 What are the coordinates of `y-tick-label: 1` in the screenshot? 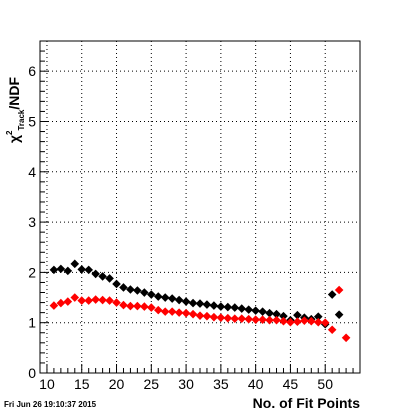 It's located at (32, 323).